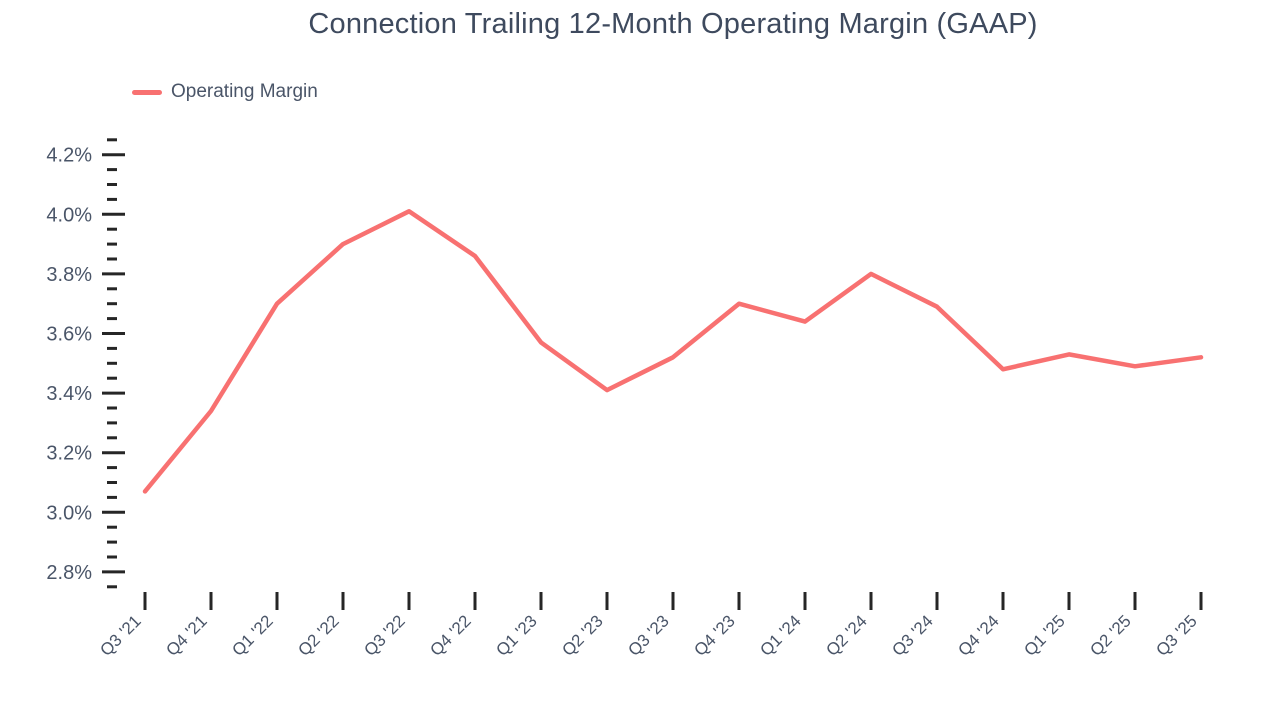  What do you see at coordinates (846, 635) in the screenshot?
I see `x-tick-label: Q2 '24` at bounding box center [846, 635].